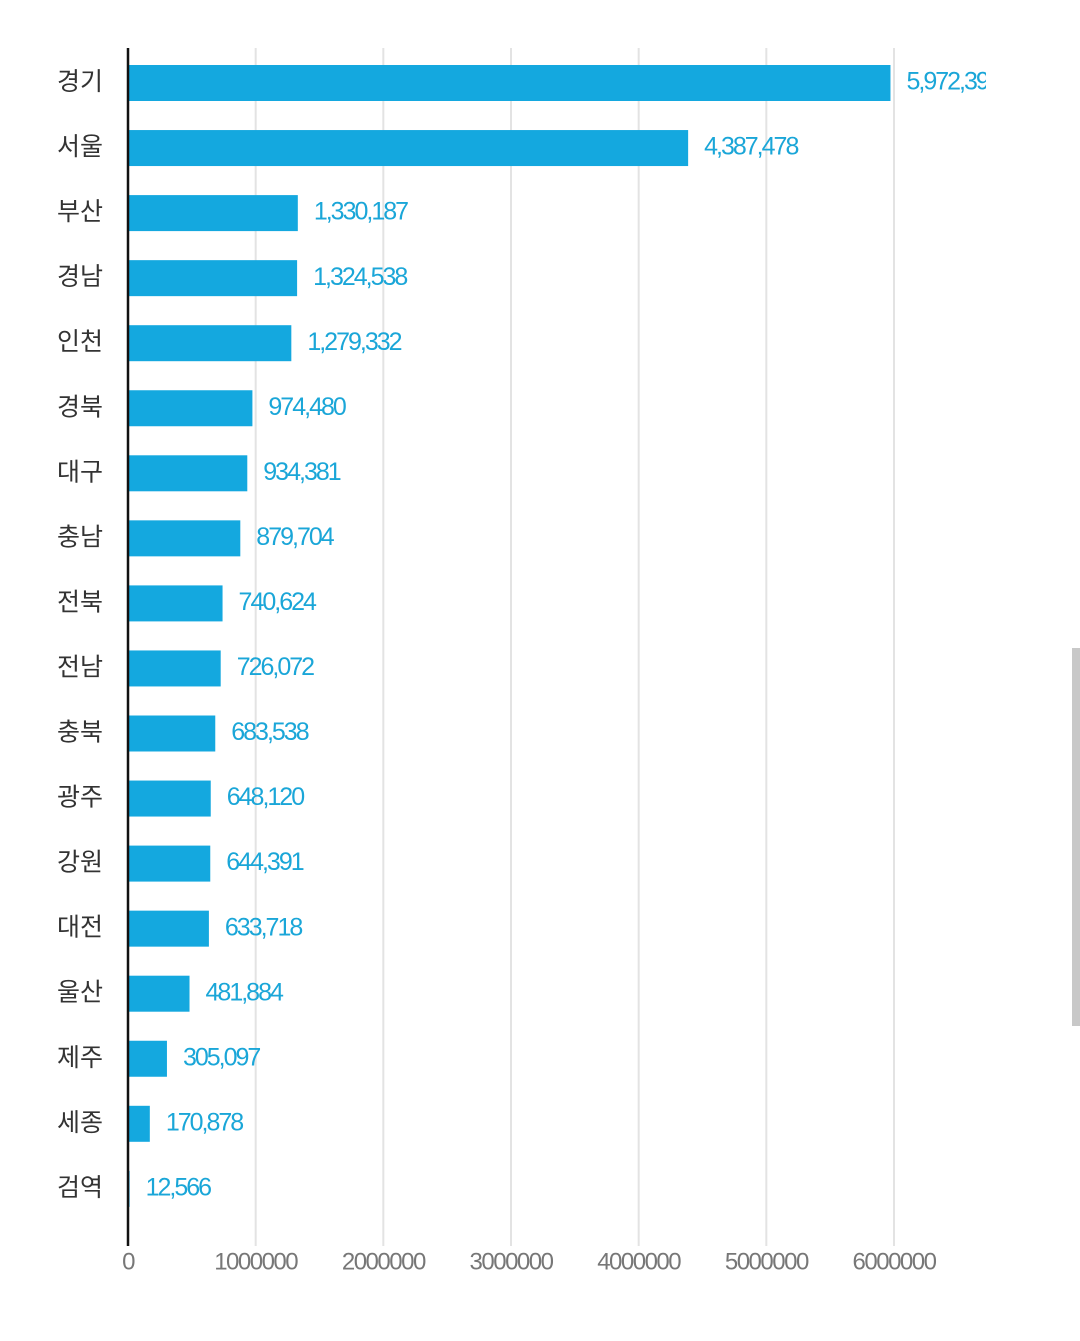  I want to click on value-label: 481,884, so click(245, 992).